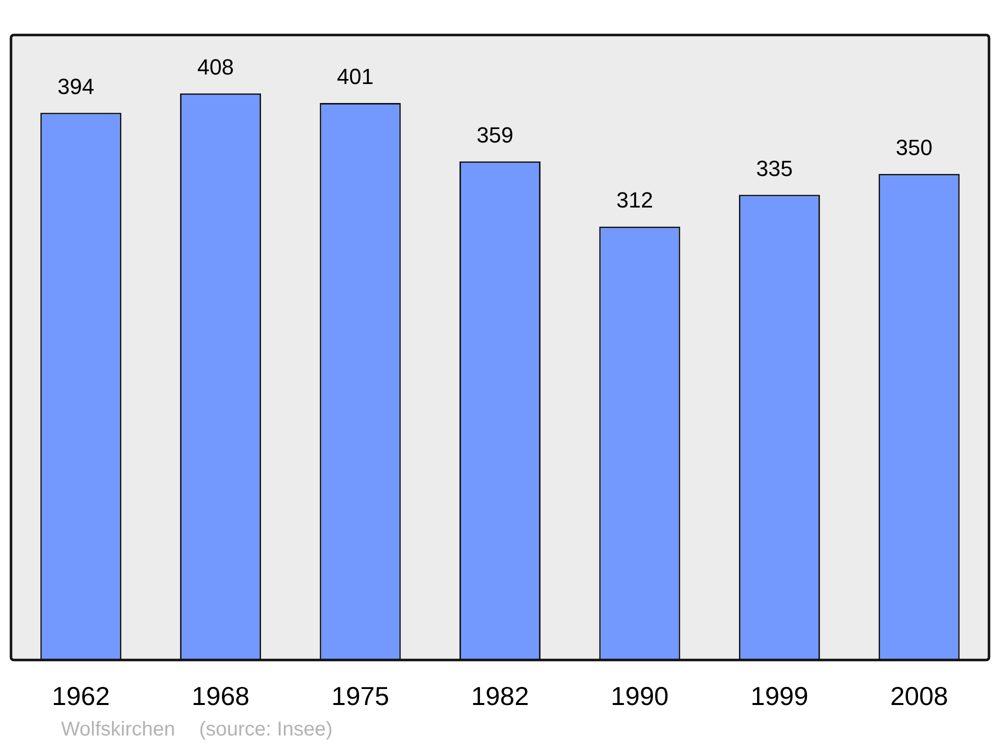  What do you see at coordinates (774, 168) in the screenshot?
I see `data-label: 335` at bounding box center [774, 168].